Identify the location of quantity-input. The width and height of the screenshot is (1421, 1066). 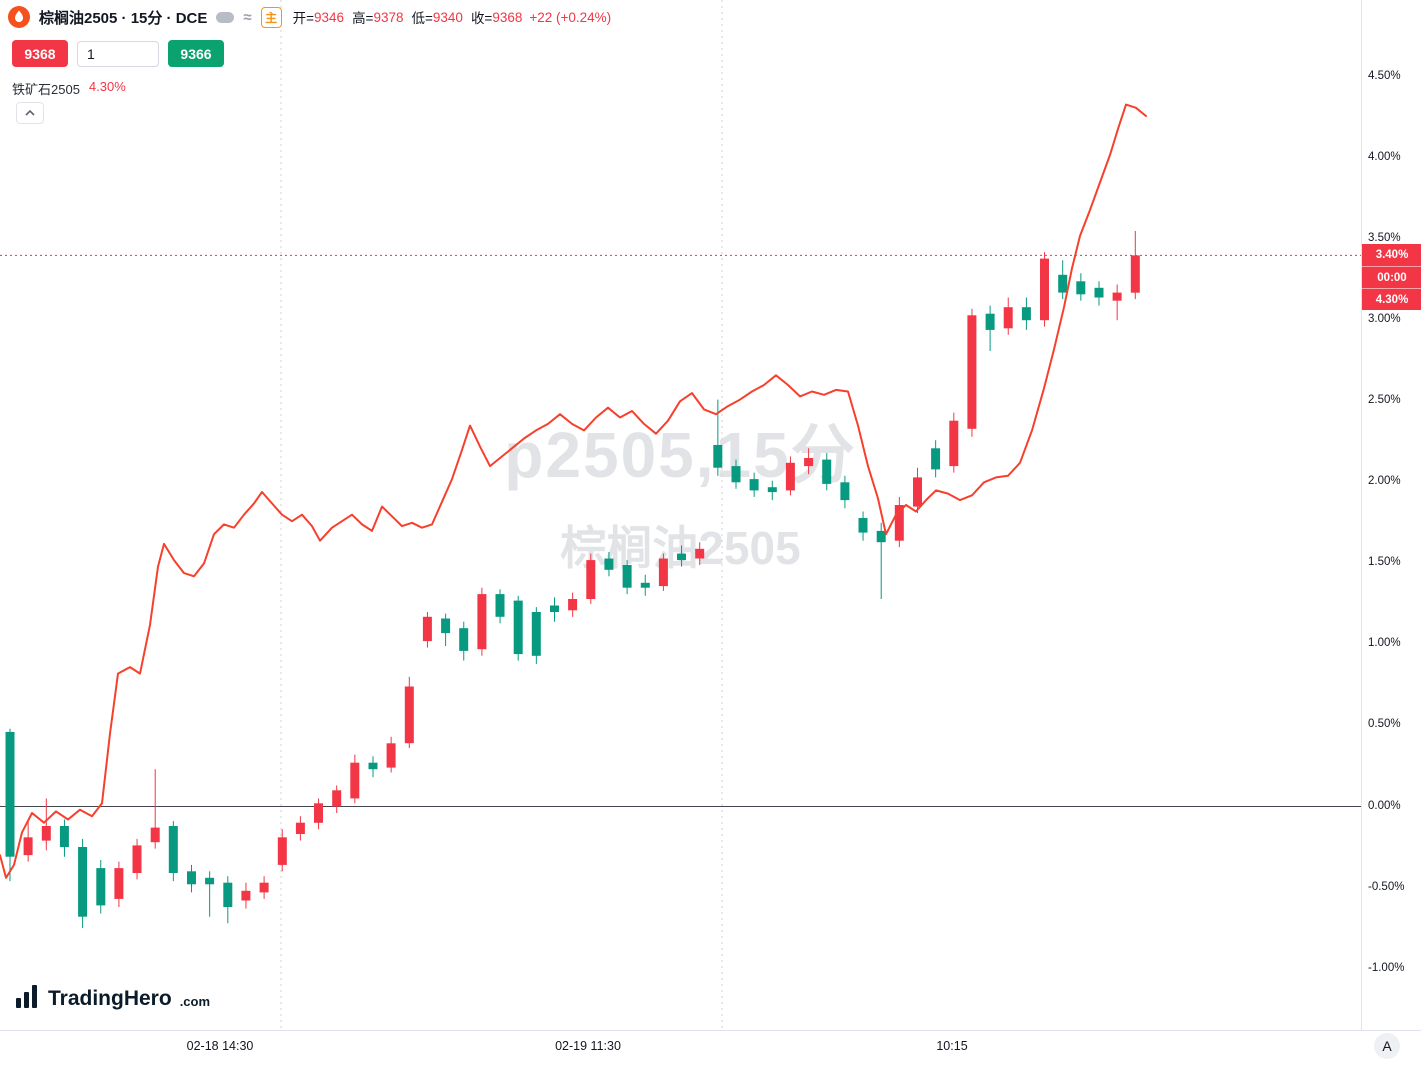
(118, 53).